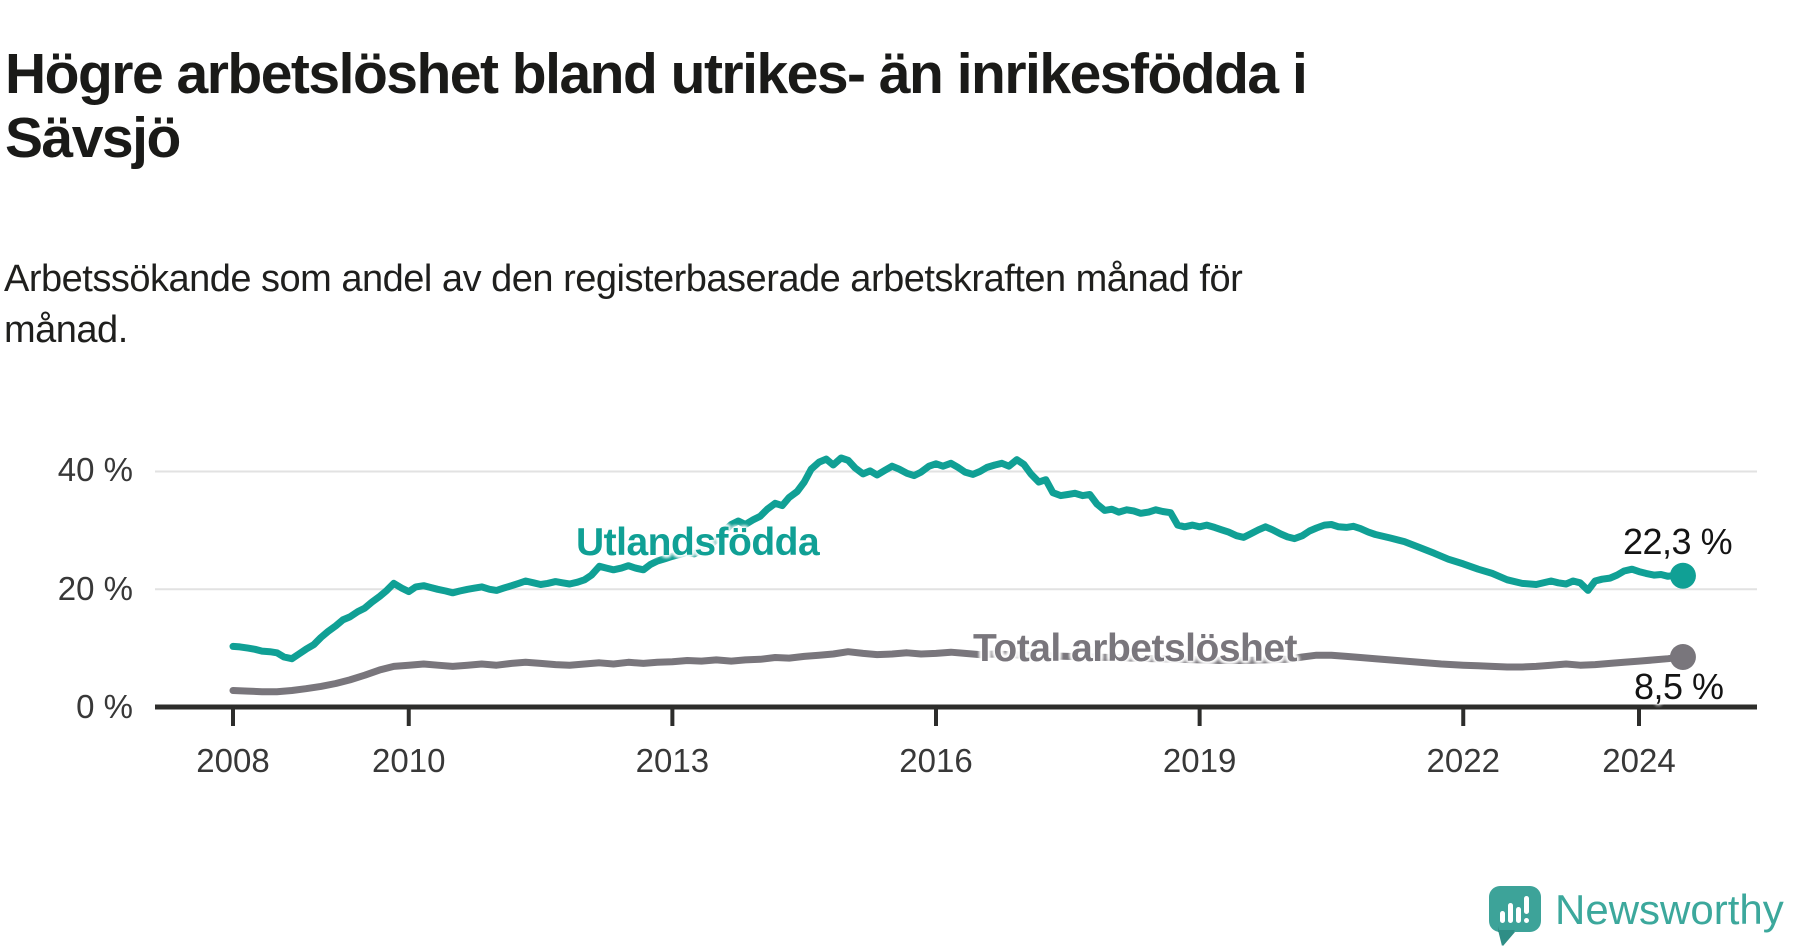 Image resolution: width=1800 pixels, height=948 pixels. I want to click on newsworthy-logo-text: Newsworthy, so click(1669, 909).